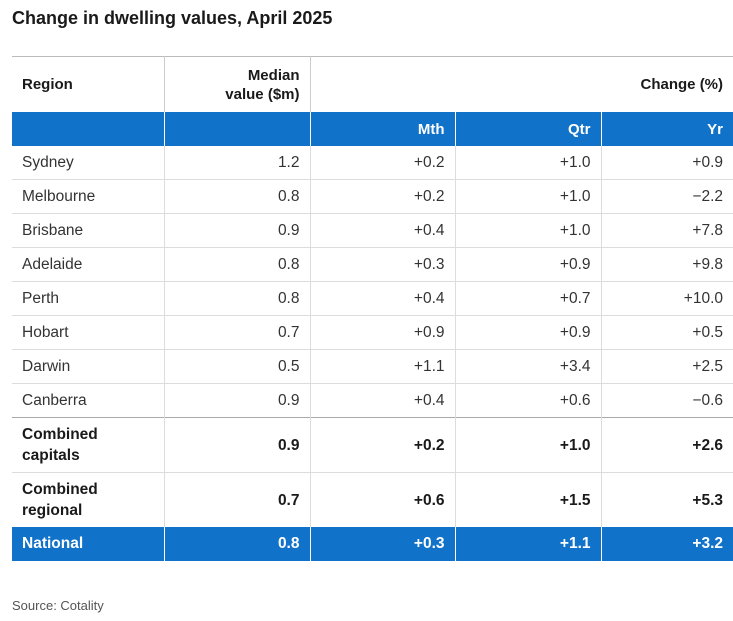 This screenshot has width=733, height=621. What do you see at coordinates (273, 75) in the screenshot?
I see `header-median-line1: Median` at bounding box center [273, 75].